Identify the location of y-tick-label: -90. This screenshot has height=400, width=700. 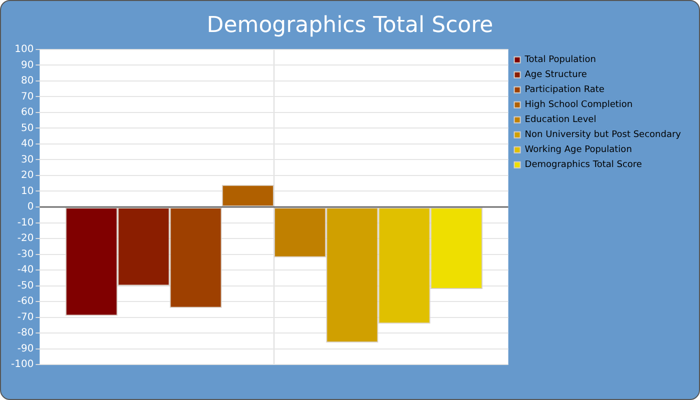
(25, 348).